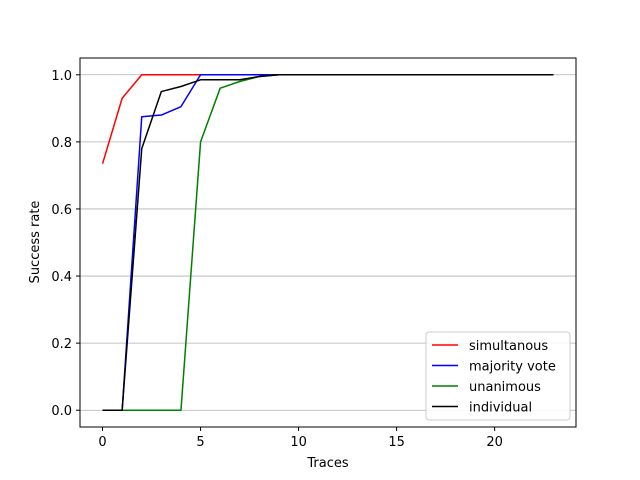  Describe the element at coordinates (200, 442) in the screenshot. I see `x-tick-label: 5` at that location.